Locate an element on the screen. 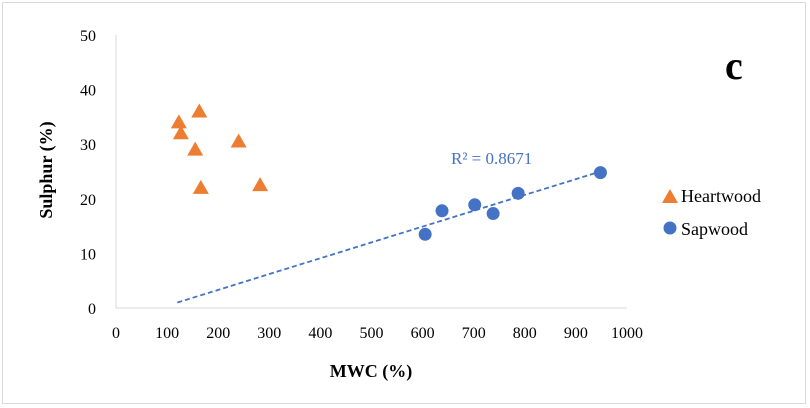 This screenshot has height=408, width=810. x-tick-label: 600 is located at coordinates (423, 333).